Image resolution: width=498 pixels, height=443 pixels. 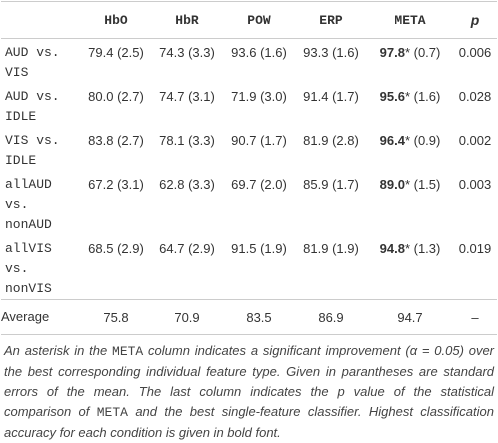 I want to click on table-cell: 85.9 (1.7), so click(x=331, y=184).